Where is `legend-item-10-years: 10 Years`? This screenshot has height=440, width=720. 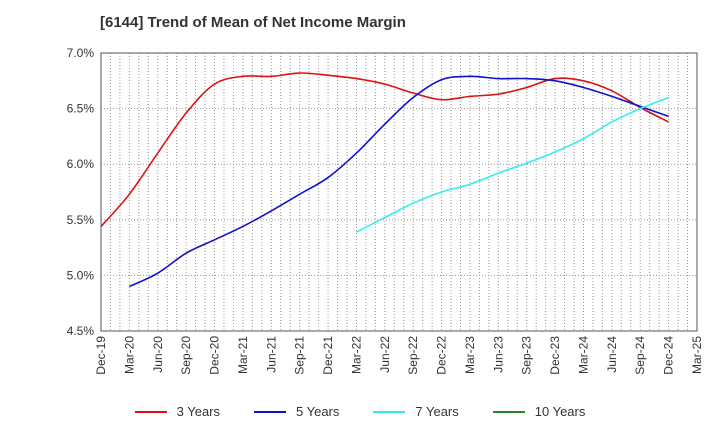
legend-item-10-years: 10 Years is located at coordinates (539, 411).